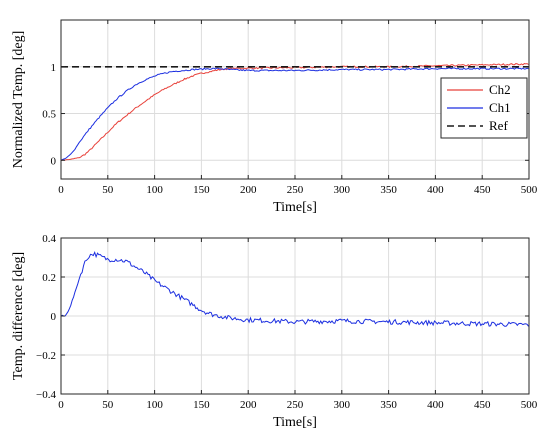 This screenshot has height=443, width=550. I want to click on y-tick-label: −0.4, so click(46, 395).